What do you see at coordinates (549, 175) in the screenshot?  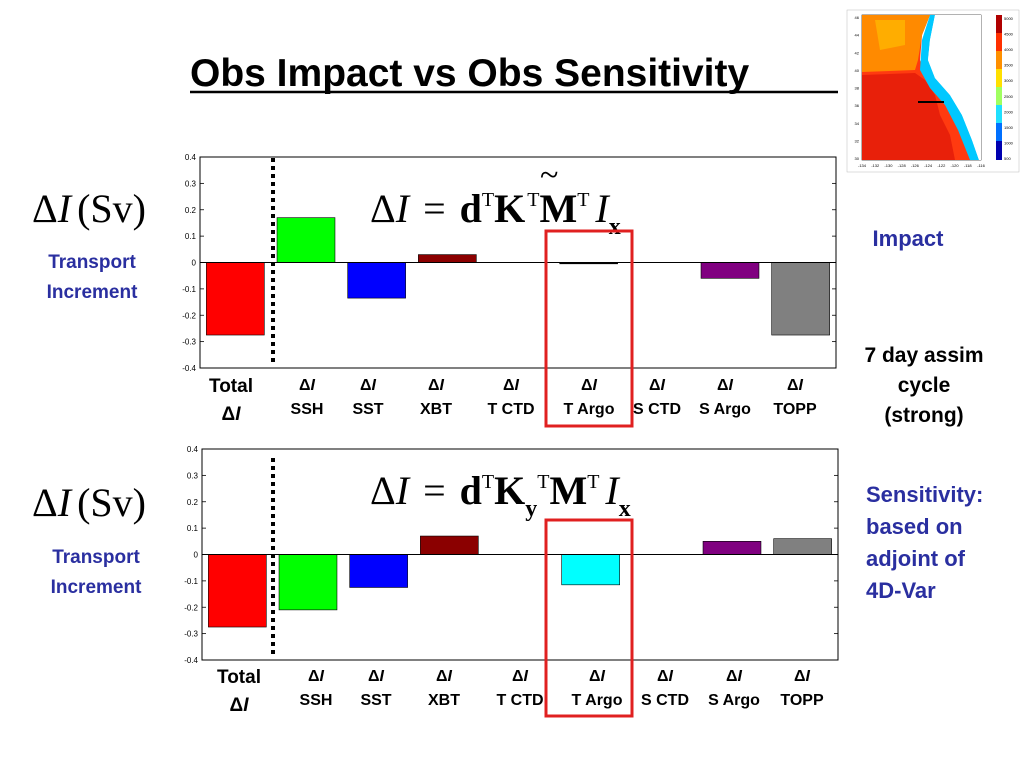 I see `tilde-mark: ~` at bounding box center [549, 175].